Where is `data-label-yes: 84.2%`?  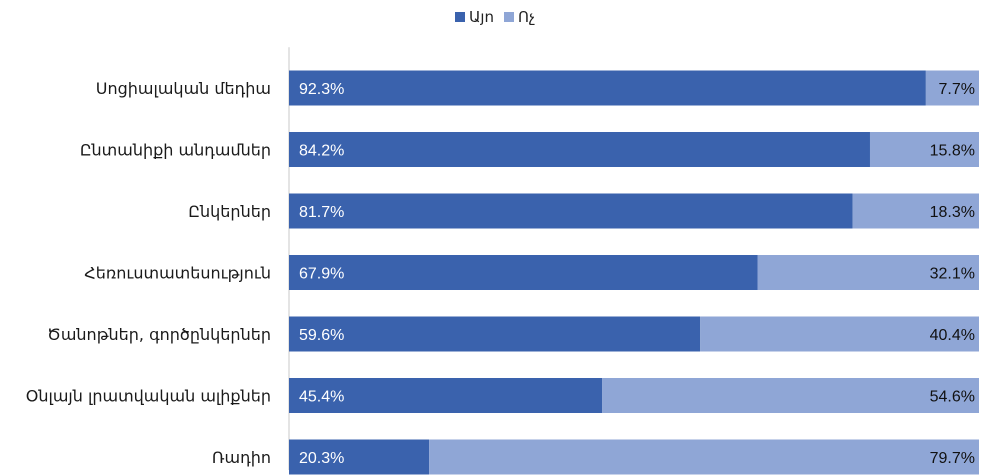
data-label-yes: 84.2% is located at coordinates (321, 151).